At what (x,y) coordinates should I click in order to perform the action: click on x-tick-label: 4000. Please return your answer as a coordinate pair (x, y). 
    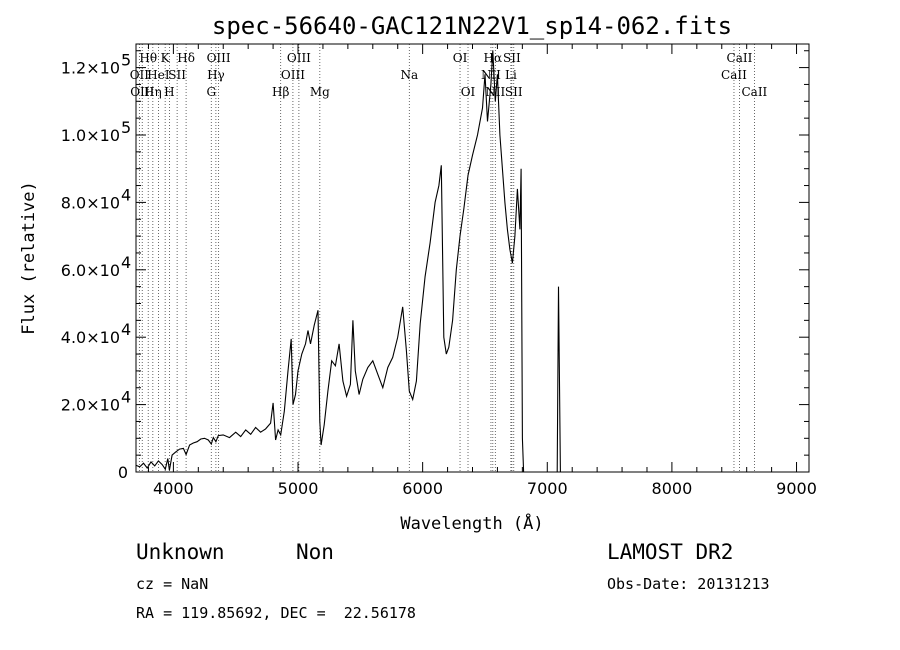
    Looking at the image, I should click on (173, 488).